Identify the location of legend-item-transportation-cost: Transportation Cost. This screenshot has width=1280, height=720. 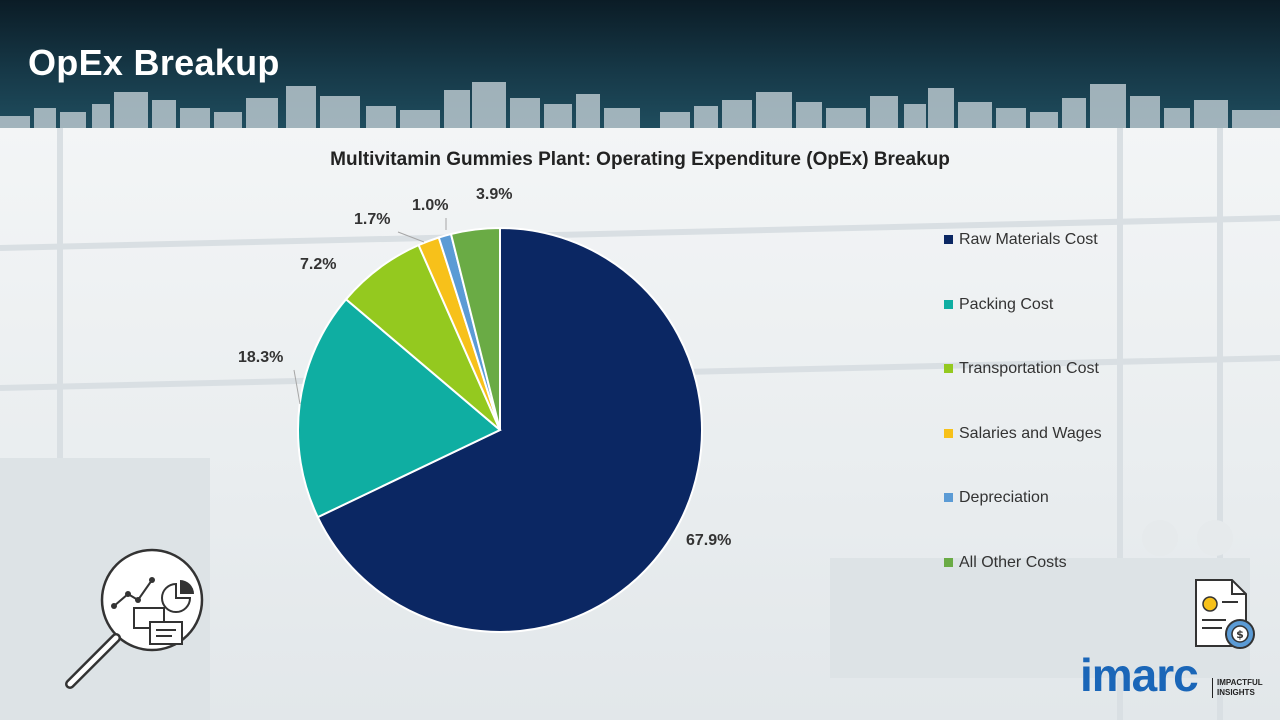
(1023, 391).